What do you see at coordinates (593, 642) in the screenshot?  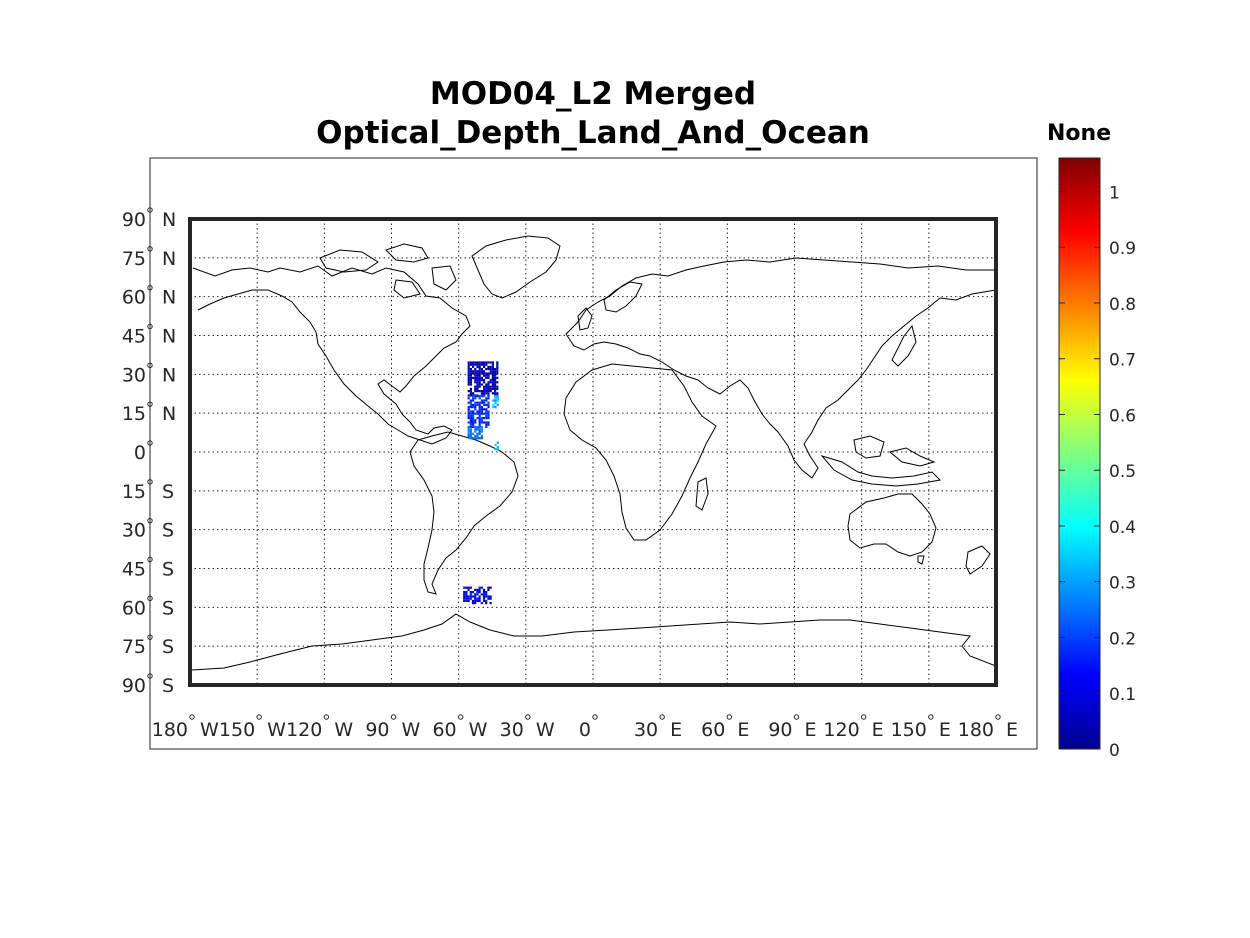 I see `coastline-antarctica` at bounding box center [593, 642].